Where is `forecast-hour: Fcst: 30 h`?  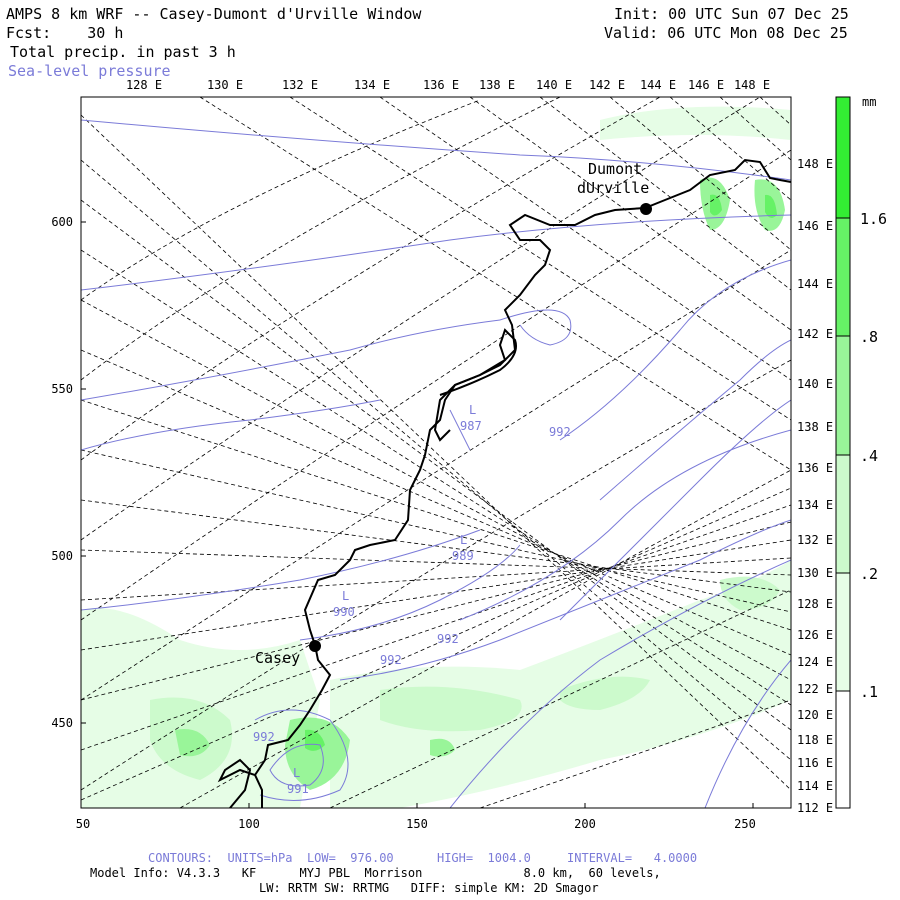
forecast-hour: Fcst: 30 h is located at coordinates (65, 33).